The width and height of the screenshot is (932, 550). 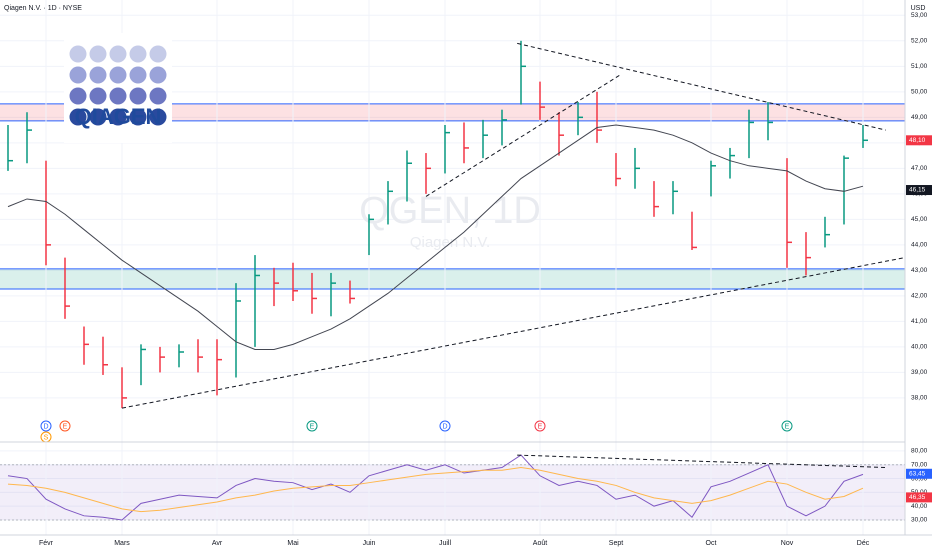 I want to click on watermark: QGEN, 1D, so click(x=450, y=211).